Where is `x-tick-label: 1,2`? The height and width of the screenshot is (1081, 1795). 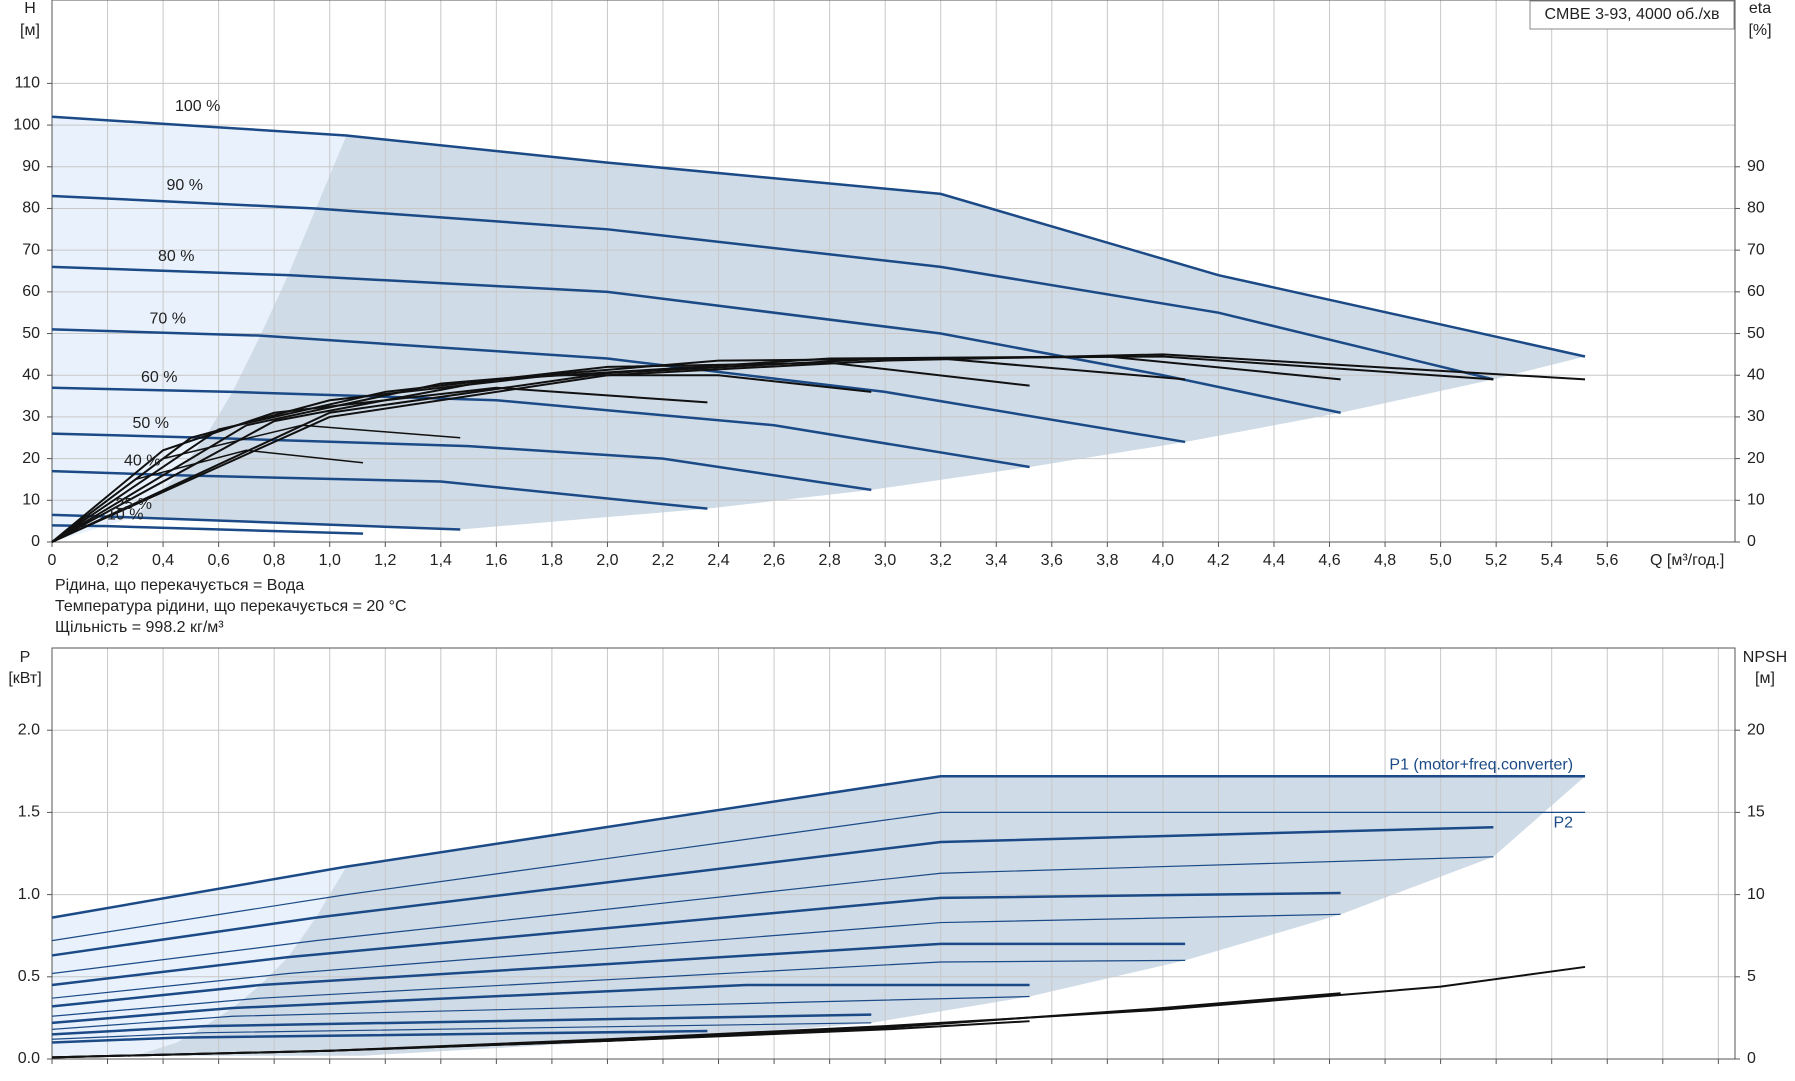 x-tick-label: 1,2 is located at coordinates (385, 560).